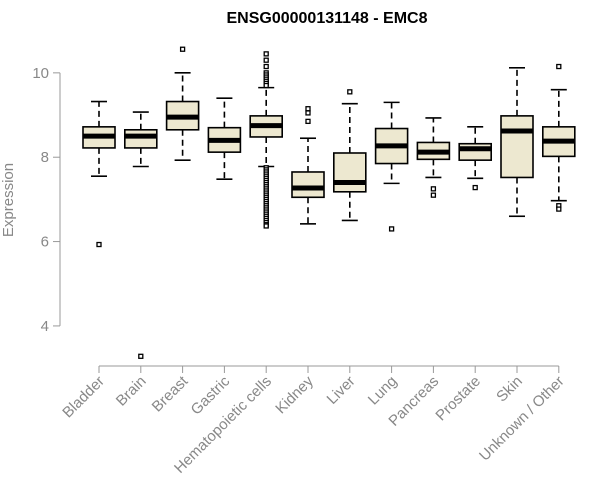 Image resolution: width=600 pixels, height=500 pixels. Describe the element at coordinates (308, 165) in the screenshot. I see `box-kidney` at that location.